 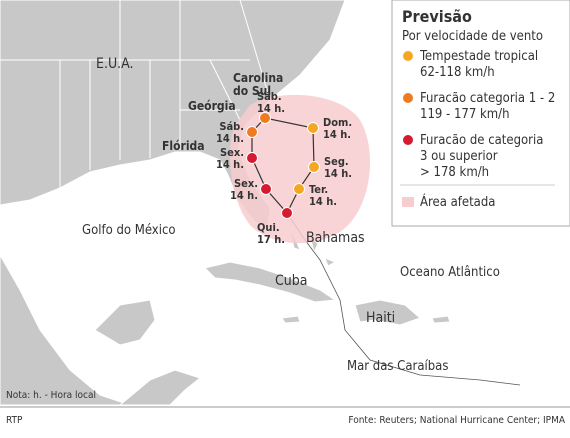 I want to click on track-day: Qui., so click(x=268, y=227).